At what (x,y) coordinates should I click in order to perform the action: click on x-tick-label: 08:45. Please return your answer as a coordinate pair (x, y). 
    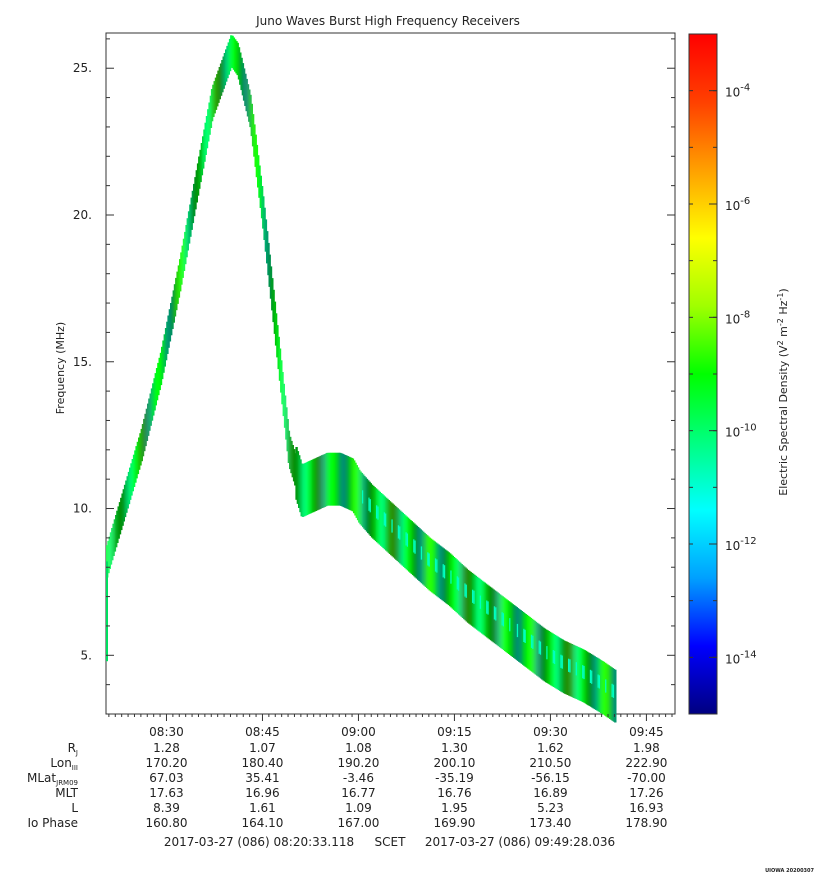
    Looking at the image, I should click on (262, 732).